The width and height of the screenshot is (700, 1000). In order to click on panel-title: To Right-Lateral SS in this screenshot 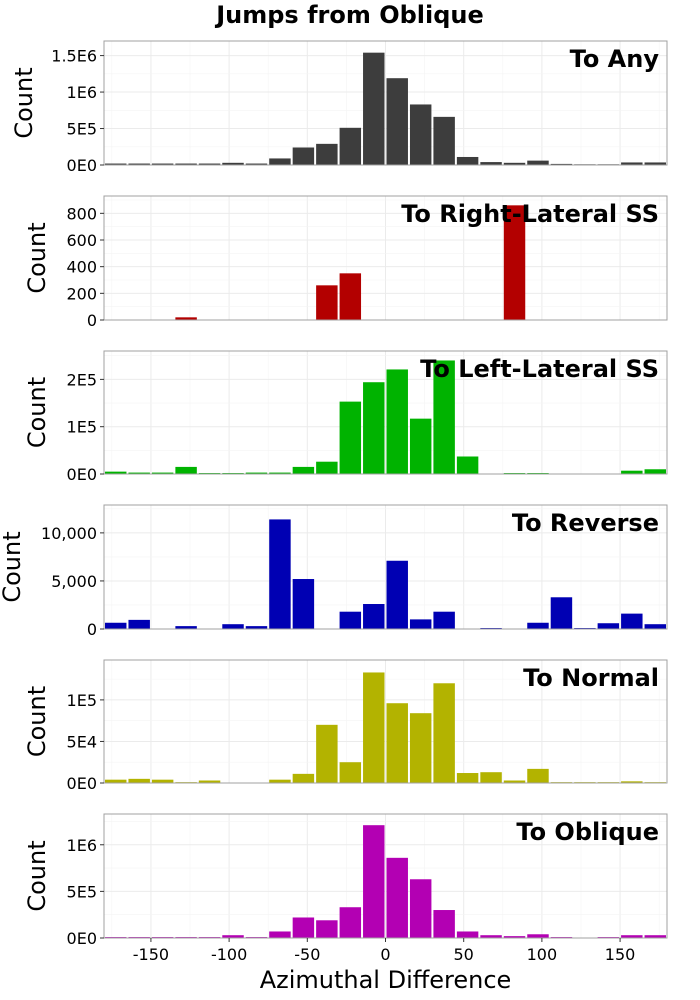, I will do `click(530, 214)`.